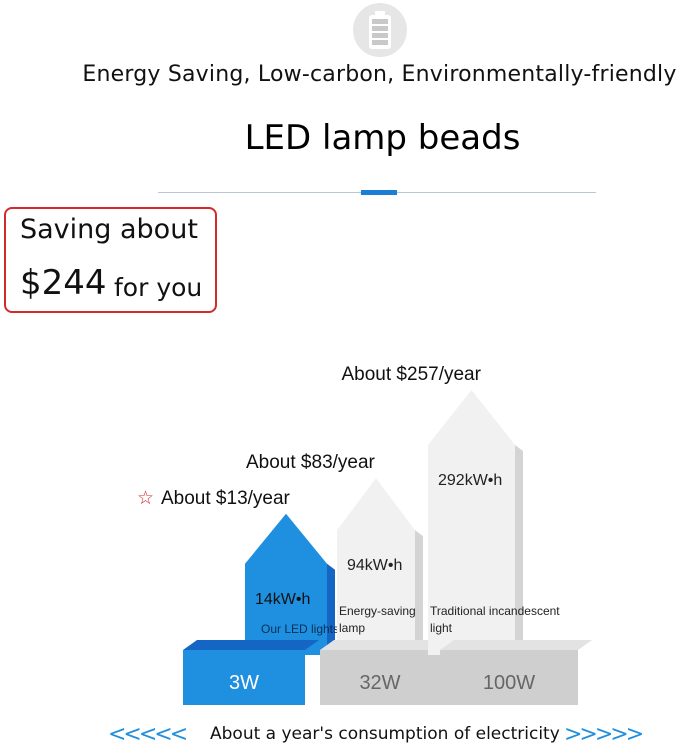 This screenshot has height=748, width=679. Describe the element at coordinates (226, 498) in the screenshot. I see `cost-label-0: About $13/year` at that location.